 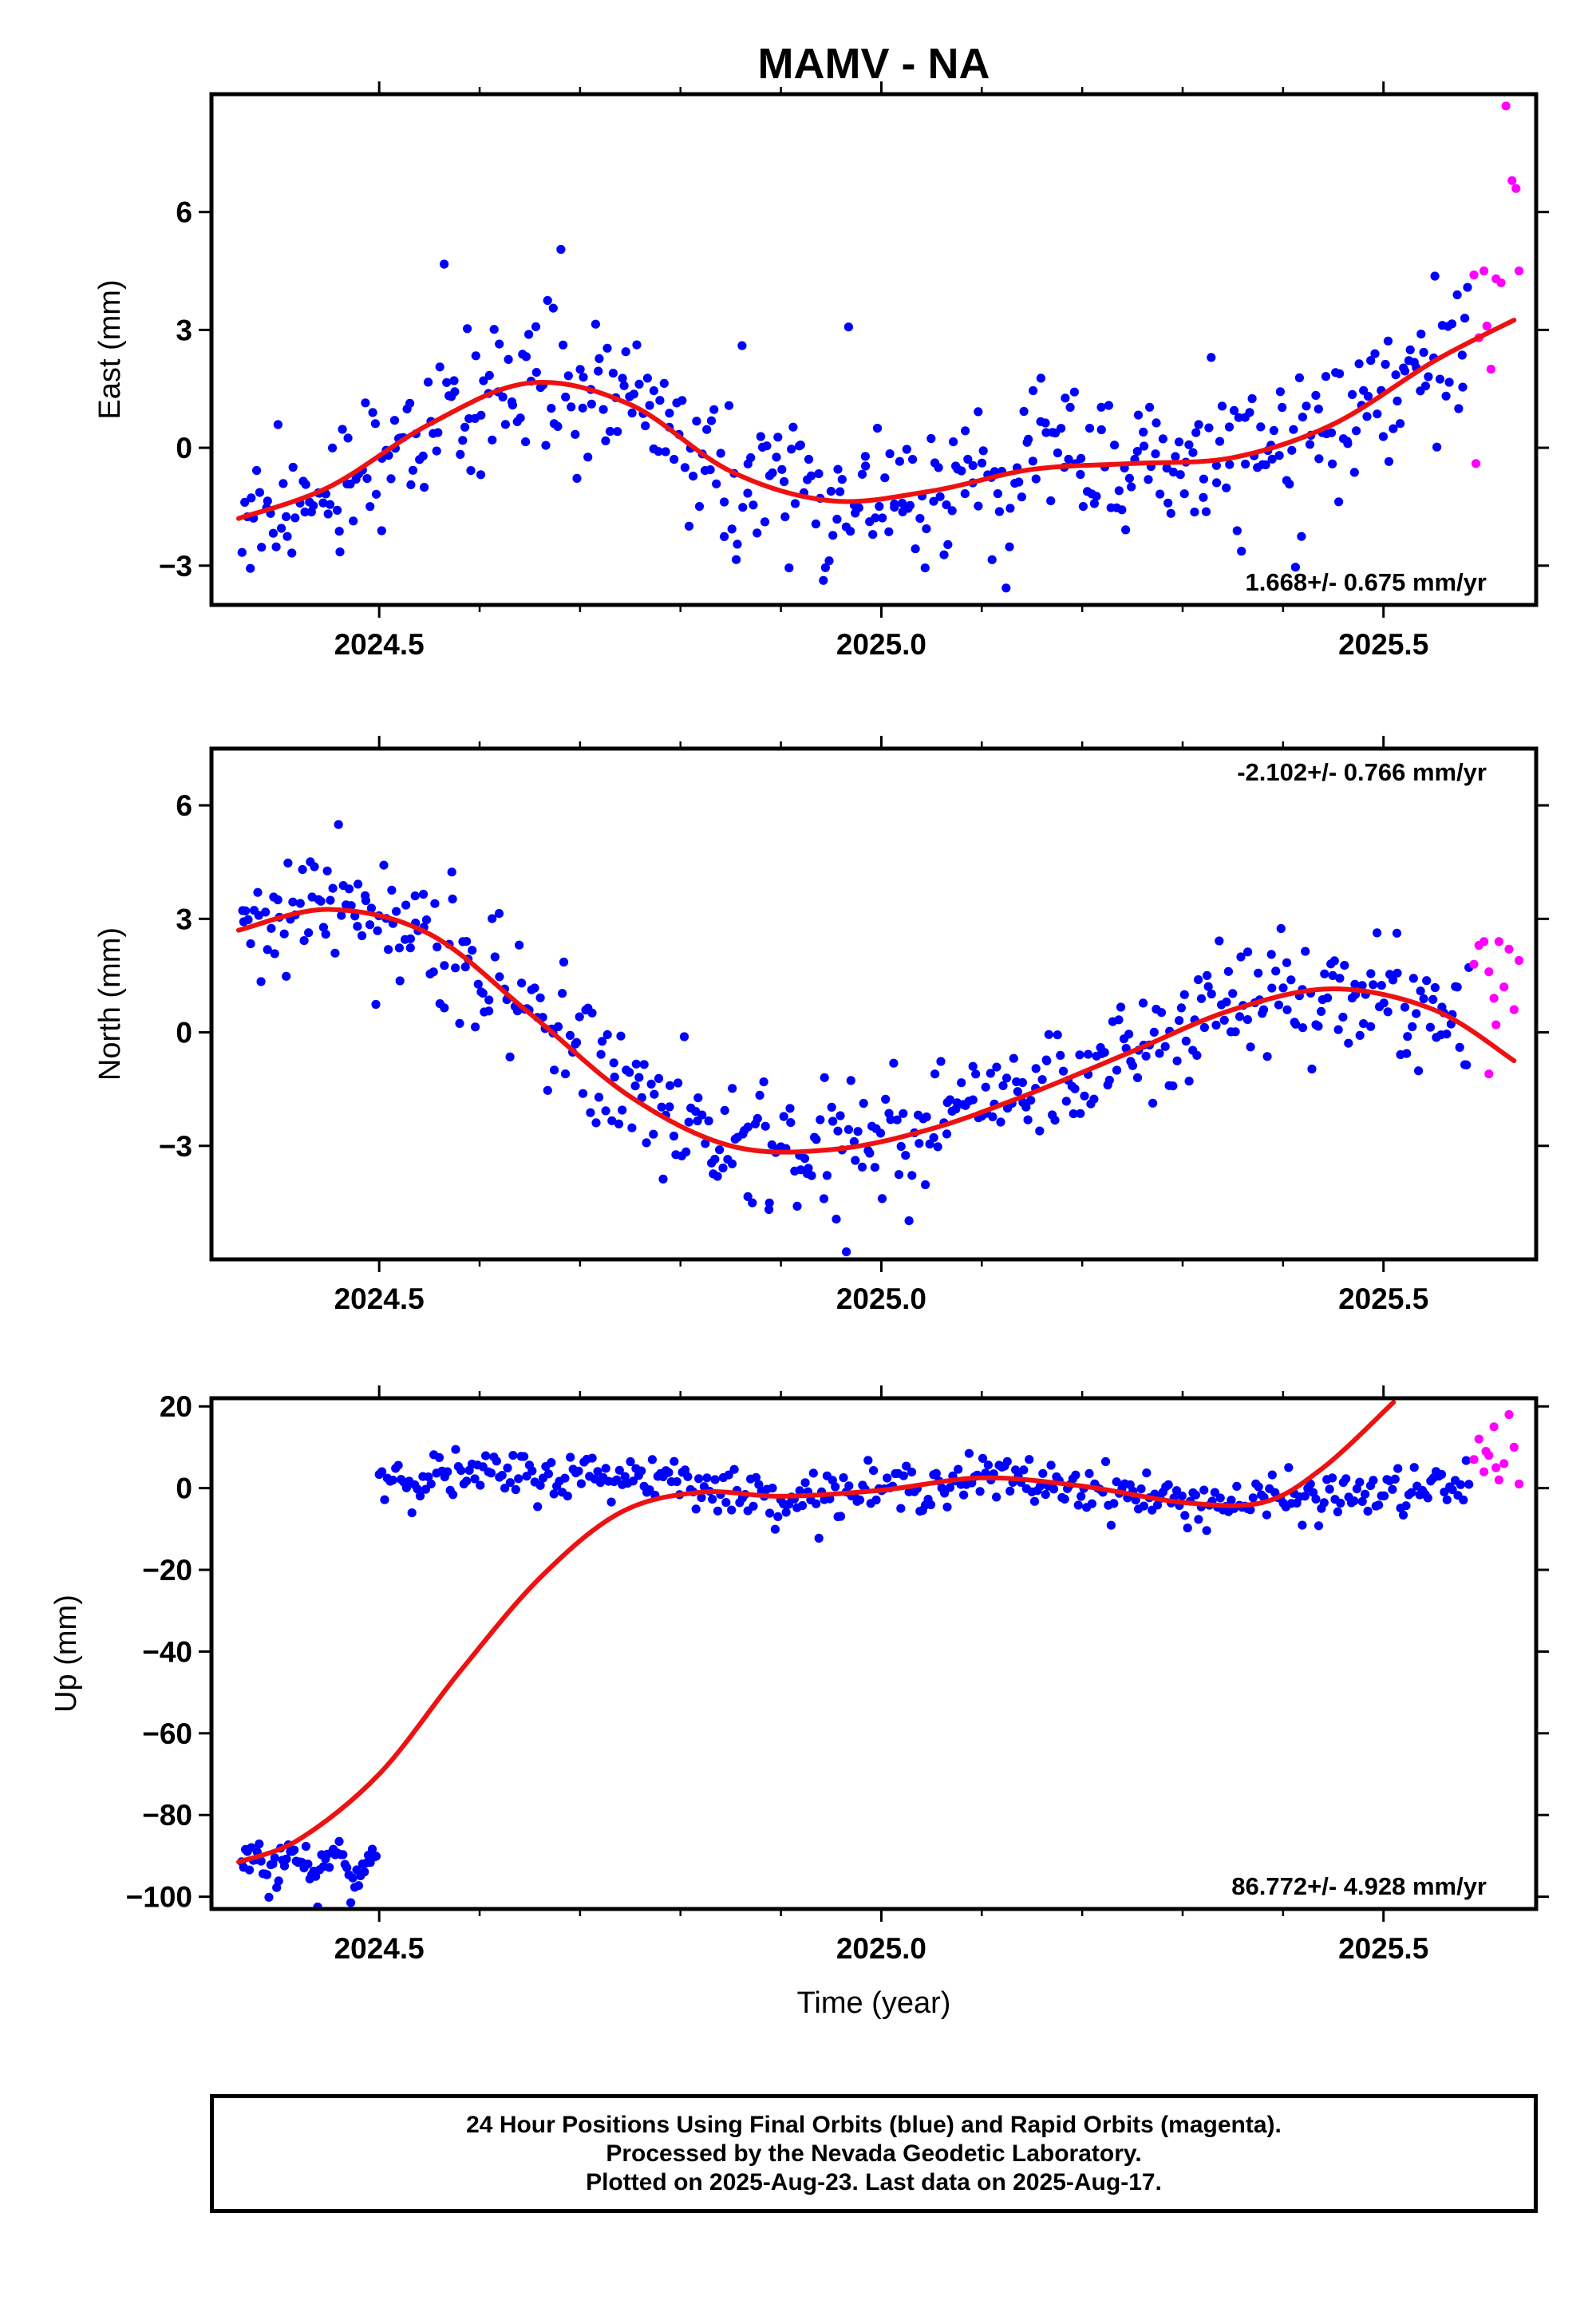 What do you see at coordinates (184, 330) in the screenshot?
I see `y-tick-label: 3` at bounding box center [184, 330].